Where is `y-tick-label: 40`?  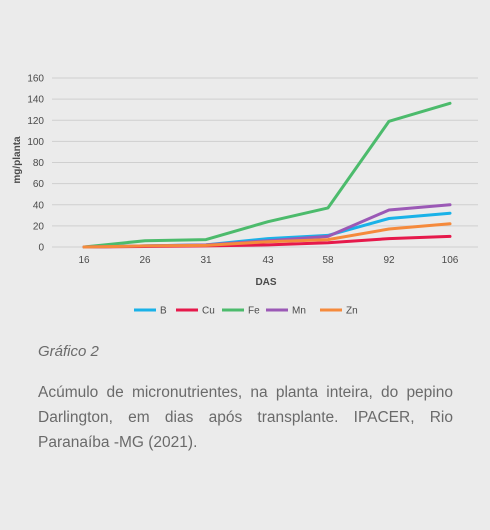 y-tick-label: 40 is located at coordinates (39, 205).